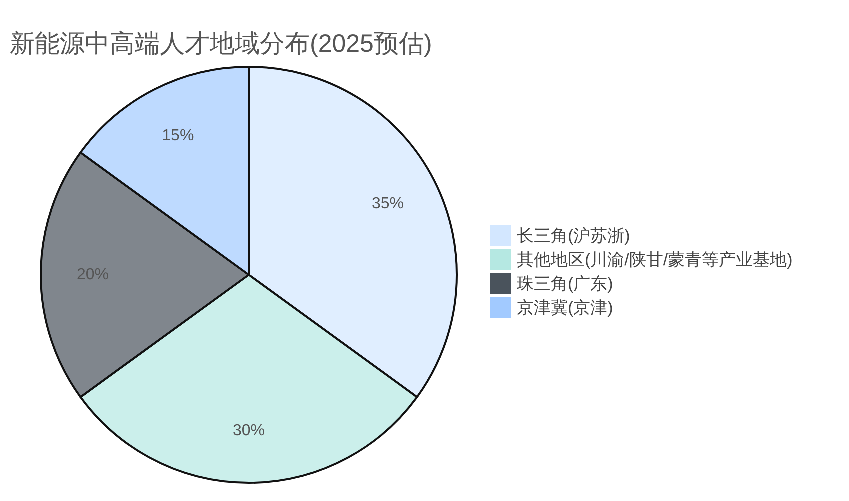  Describe the element at coordinates (655, 260) in the screenshot. I see `legend-label: 其他地区(川渝/陕甘/蒙青等产业基地)` at that location.